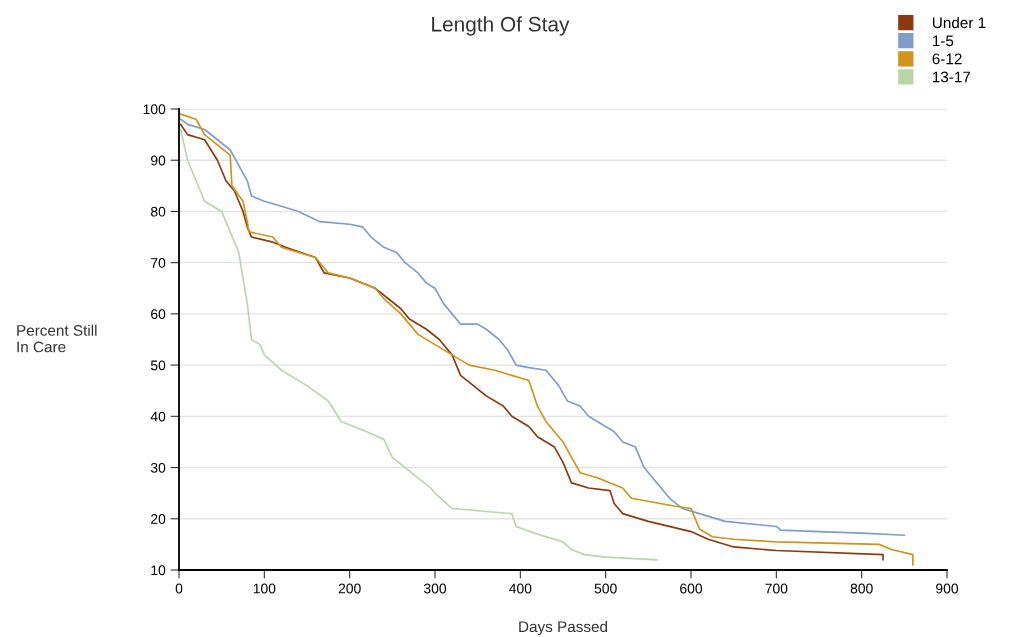 This screenshot has height=637, width=1010. I want to click on y-tick-label: 60, so click(158, 314).